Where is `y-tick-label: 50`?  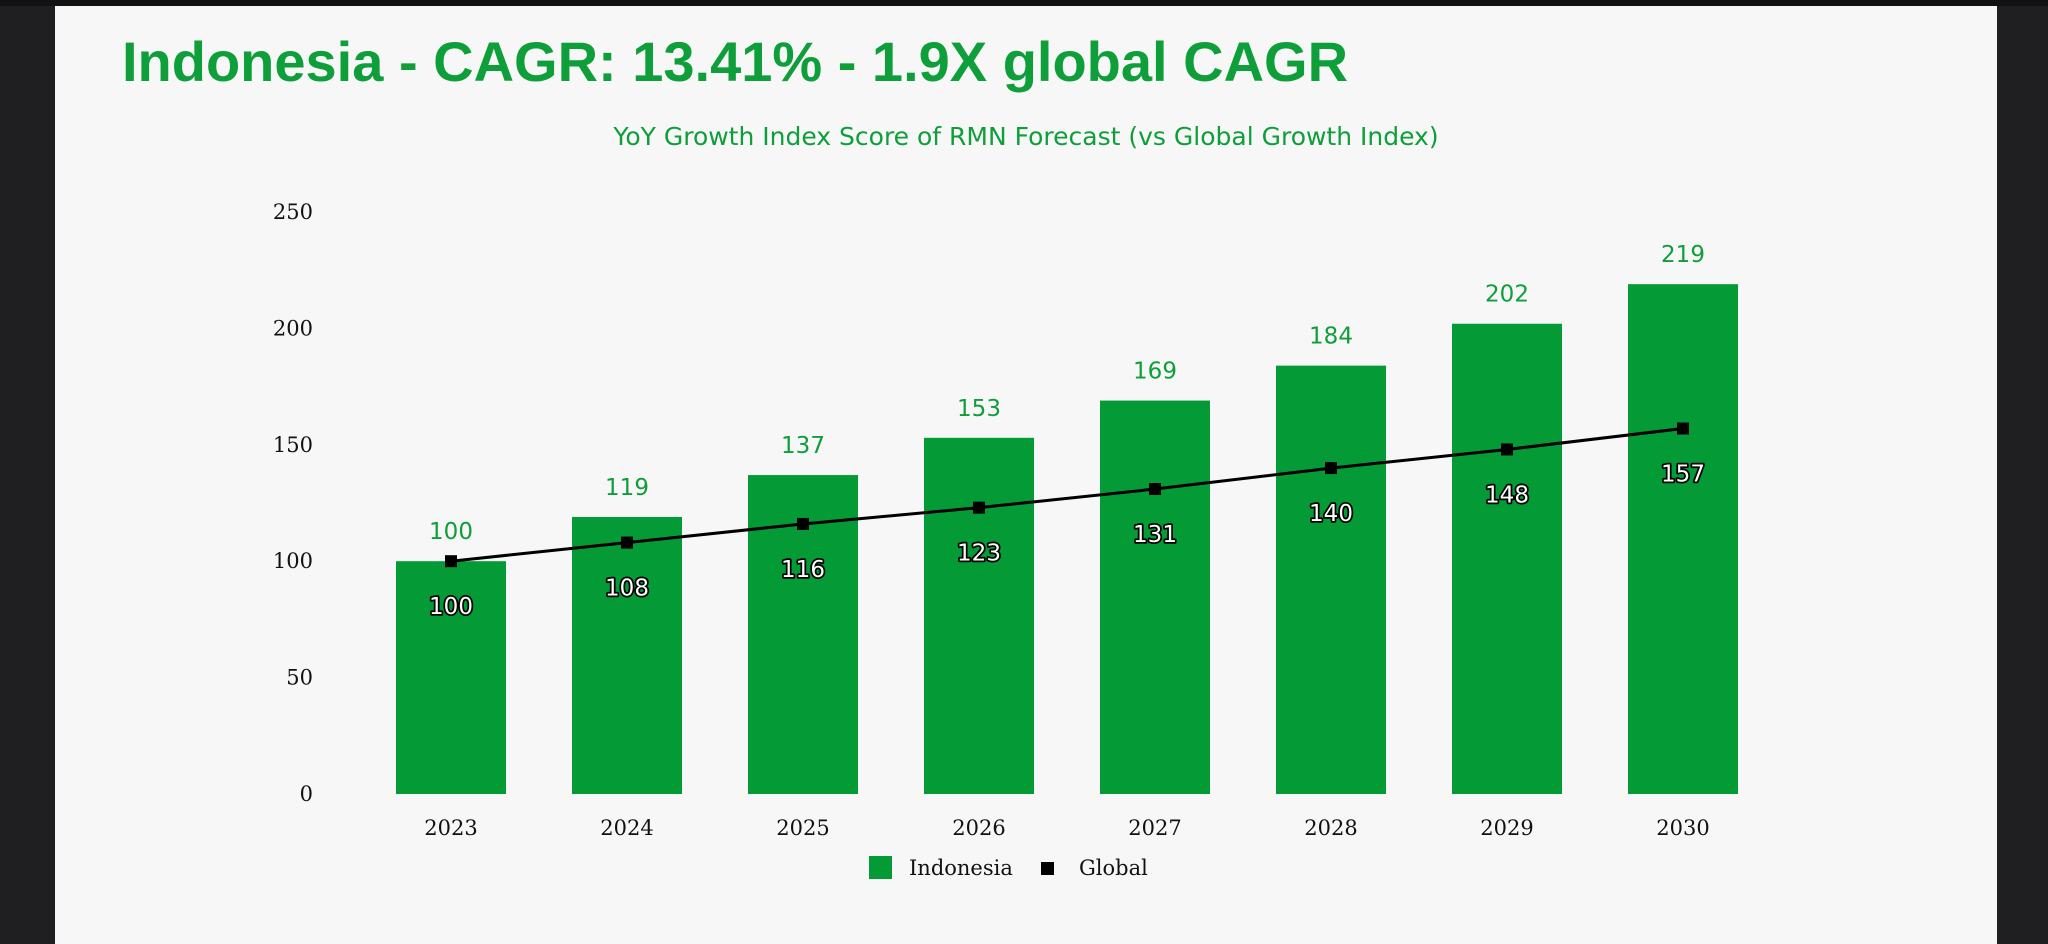 y-tick-label: 50 is located at coordinates (299, 678).